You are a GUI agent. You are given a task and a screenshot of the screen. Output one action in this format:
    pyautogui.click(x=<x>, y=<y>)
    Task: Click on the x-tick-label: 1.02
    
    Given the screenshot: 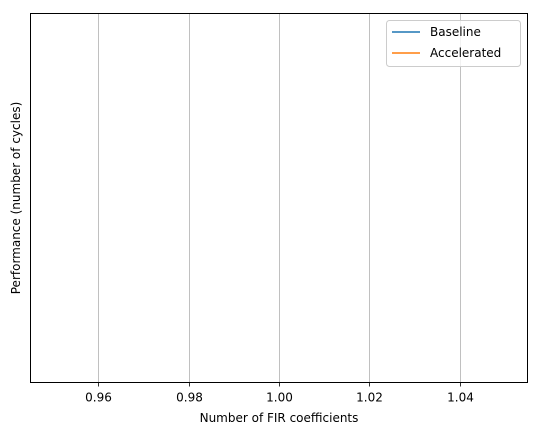 What is the action you would take?
    pyautogui.click(x=369, y=398)
    